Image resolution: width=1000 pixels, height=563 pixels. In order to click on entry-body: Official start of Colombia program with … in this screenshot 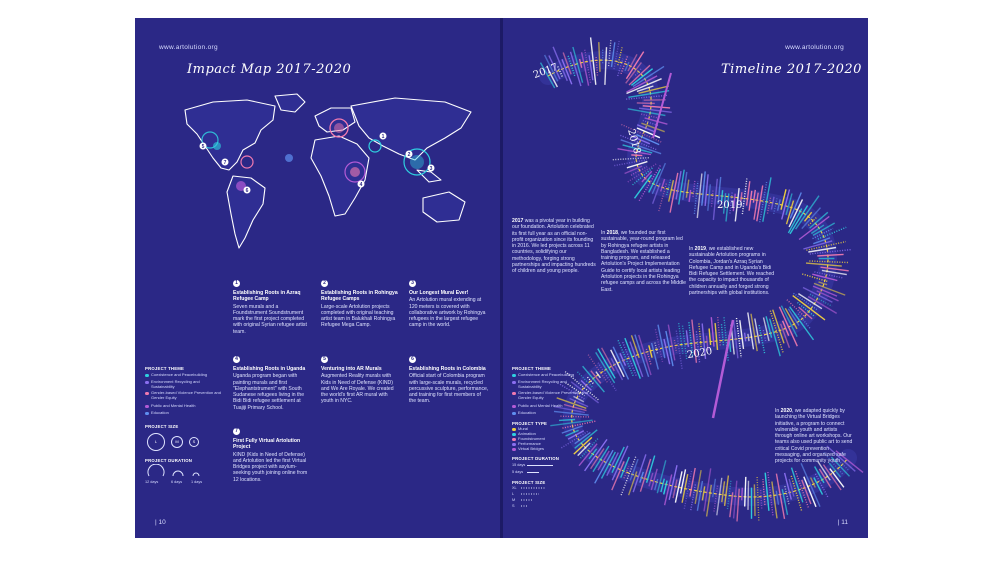, I will do `click(449, 389)`.